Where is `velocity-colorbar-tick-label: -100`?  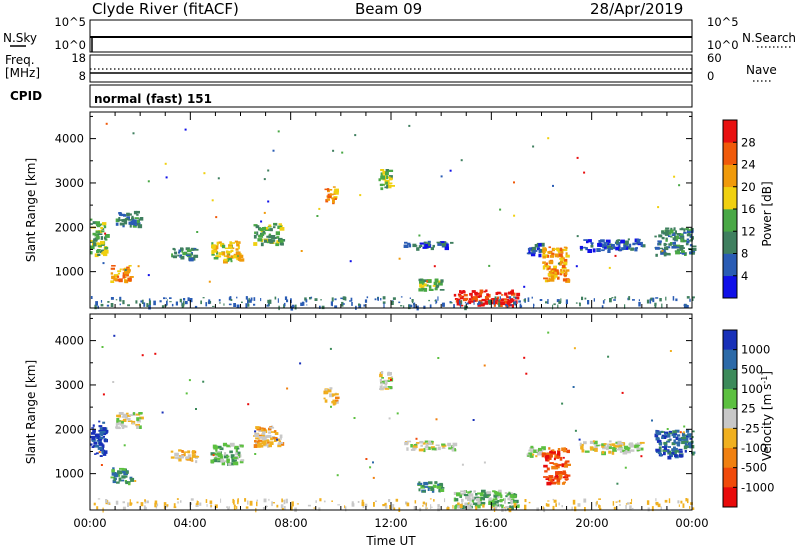
velocity-colorbar-tick-label: -100 is located at coordinates (754, 448).